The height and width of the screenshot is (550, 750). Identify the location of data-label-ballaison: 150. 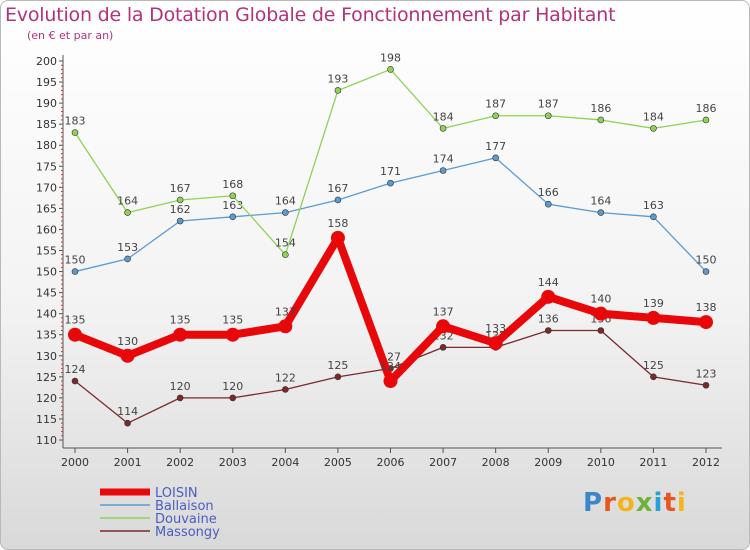
(706, 260).